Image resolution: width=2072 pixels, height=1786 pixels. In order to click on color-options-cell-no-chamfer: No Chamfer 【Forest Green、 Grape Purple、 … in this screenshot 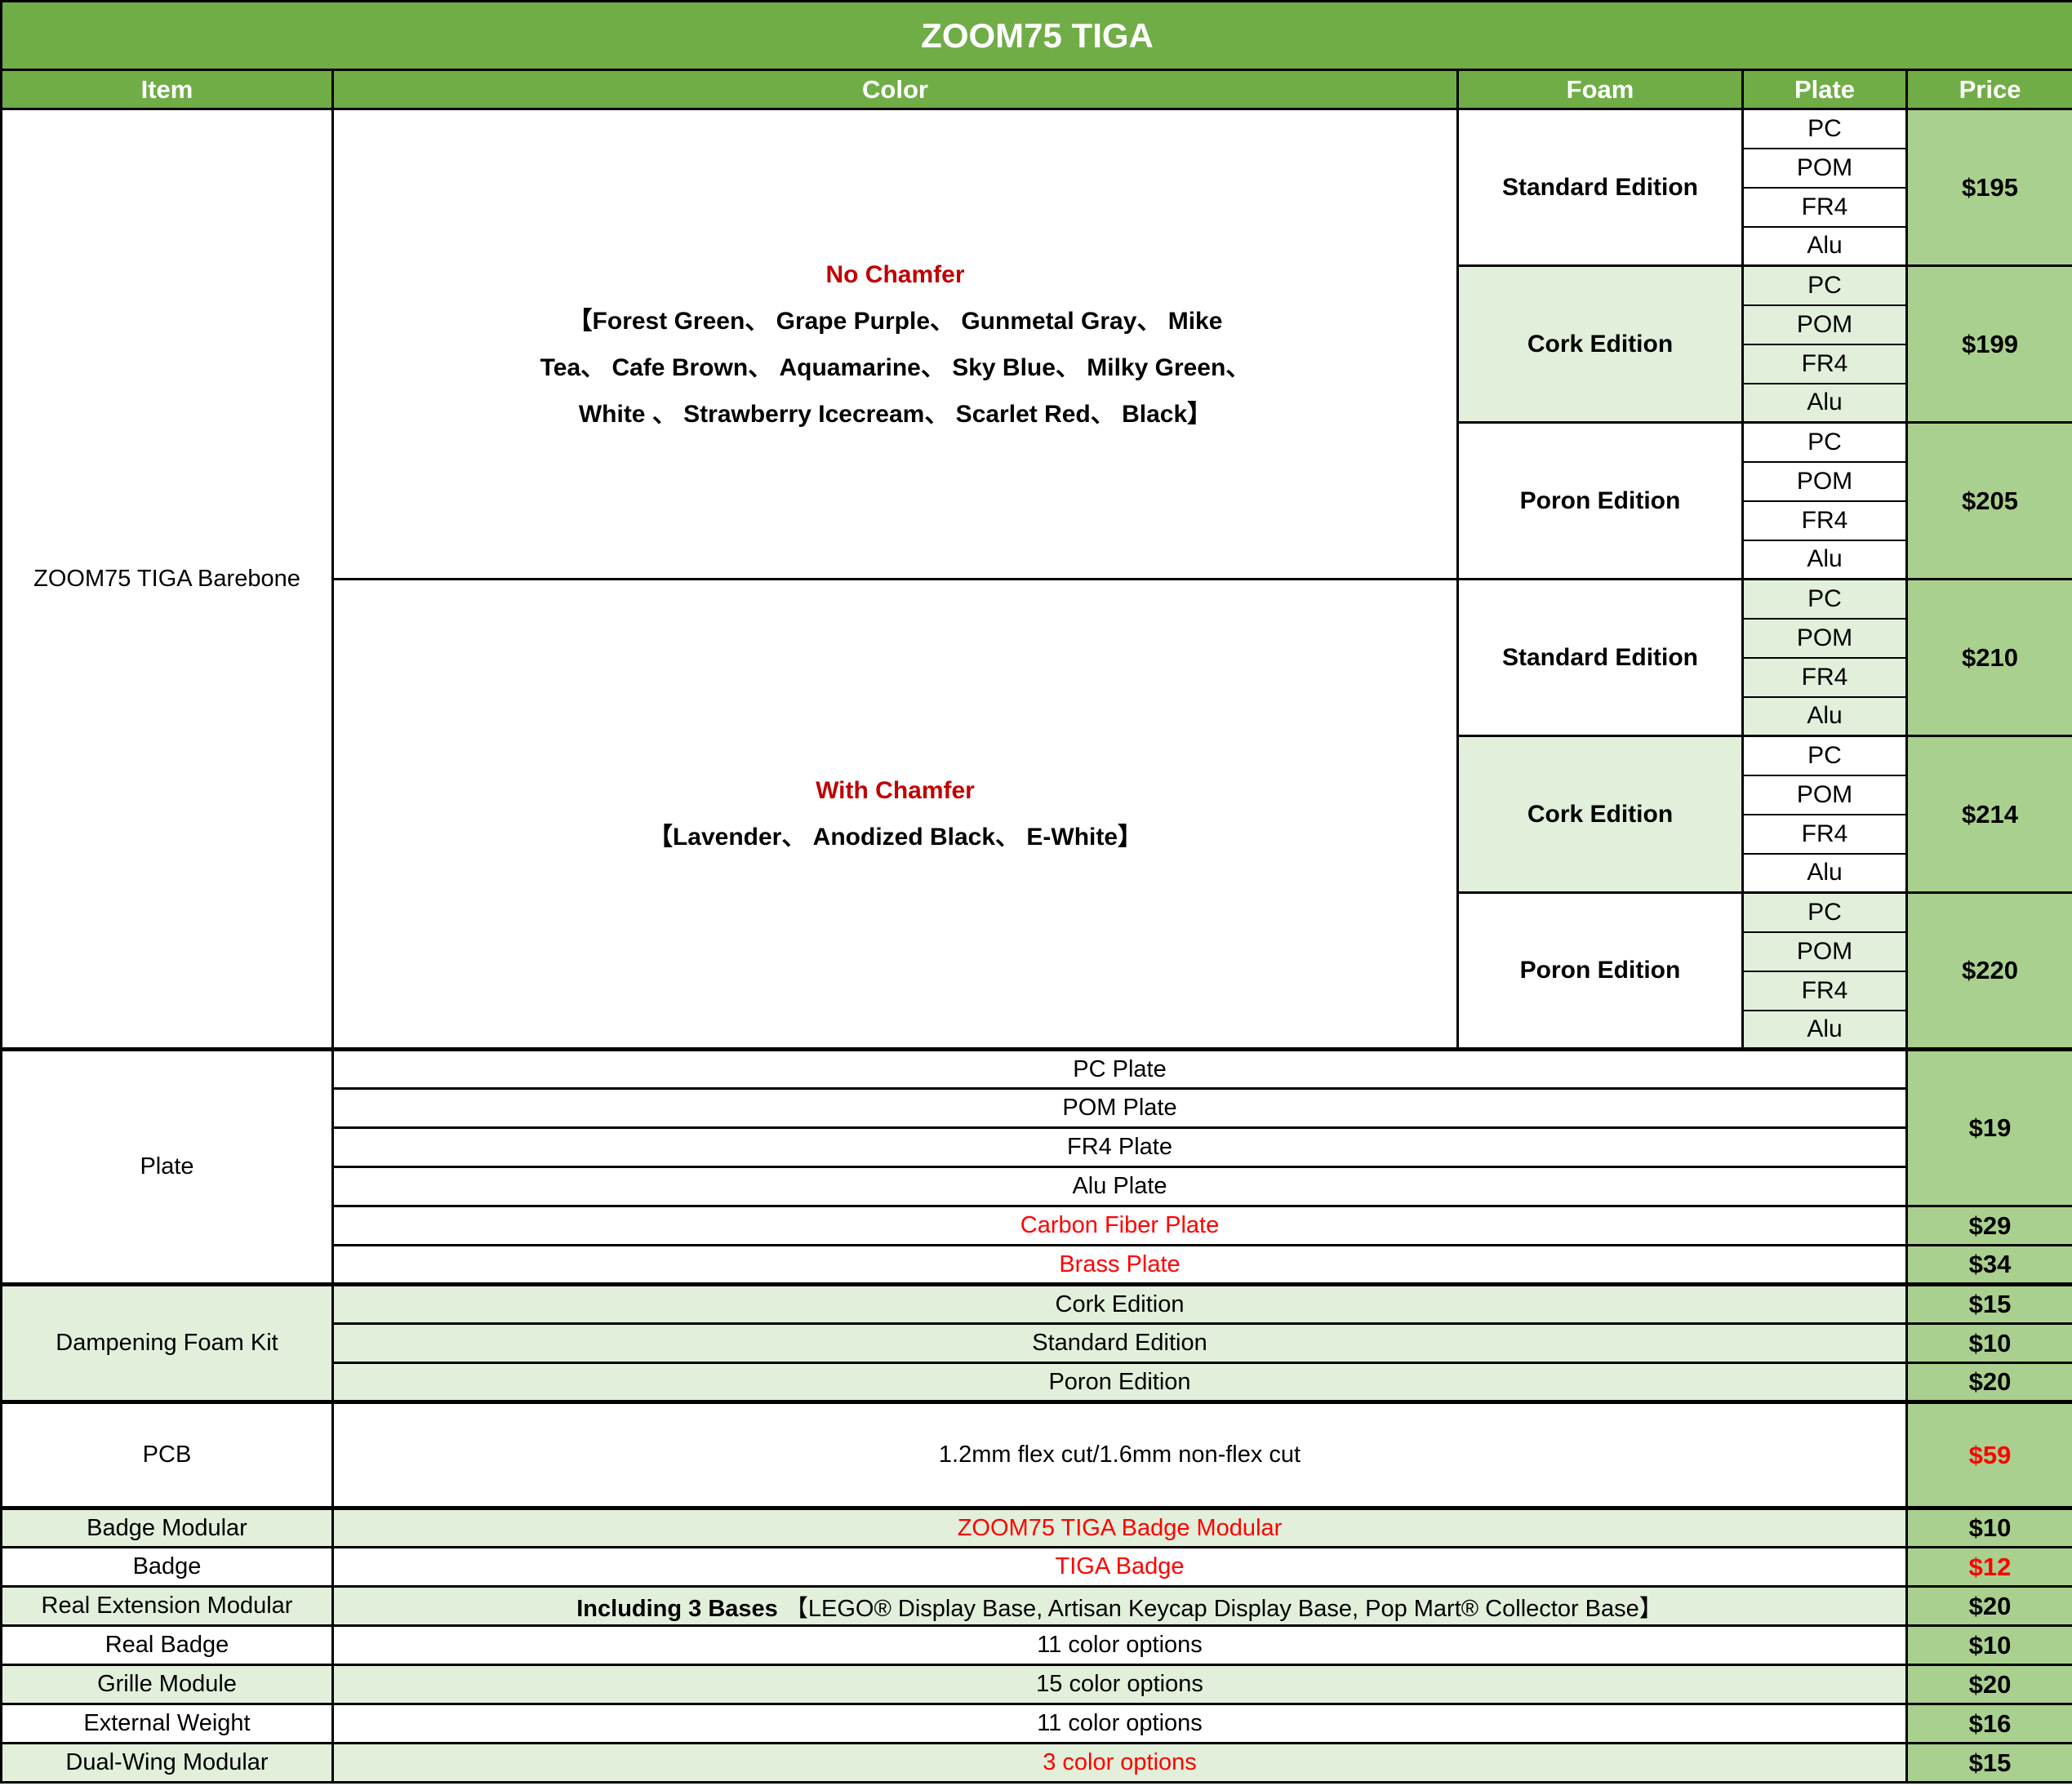, I will do `click(895, 344)`.